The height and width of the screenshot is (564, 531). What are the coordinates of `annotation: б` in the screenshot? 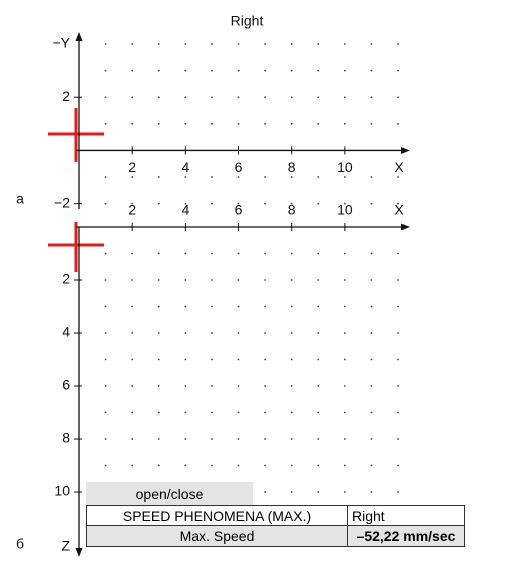 It's located at (20, 544).